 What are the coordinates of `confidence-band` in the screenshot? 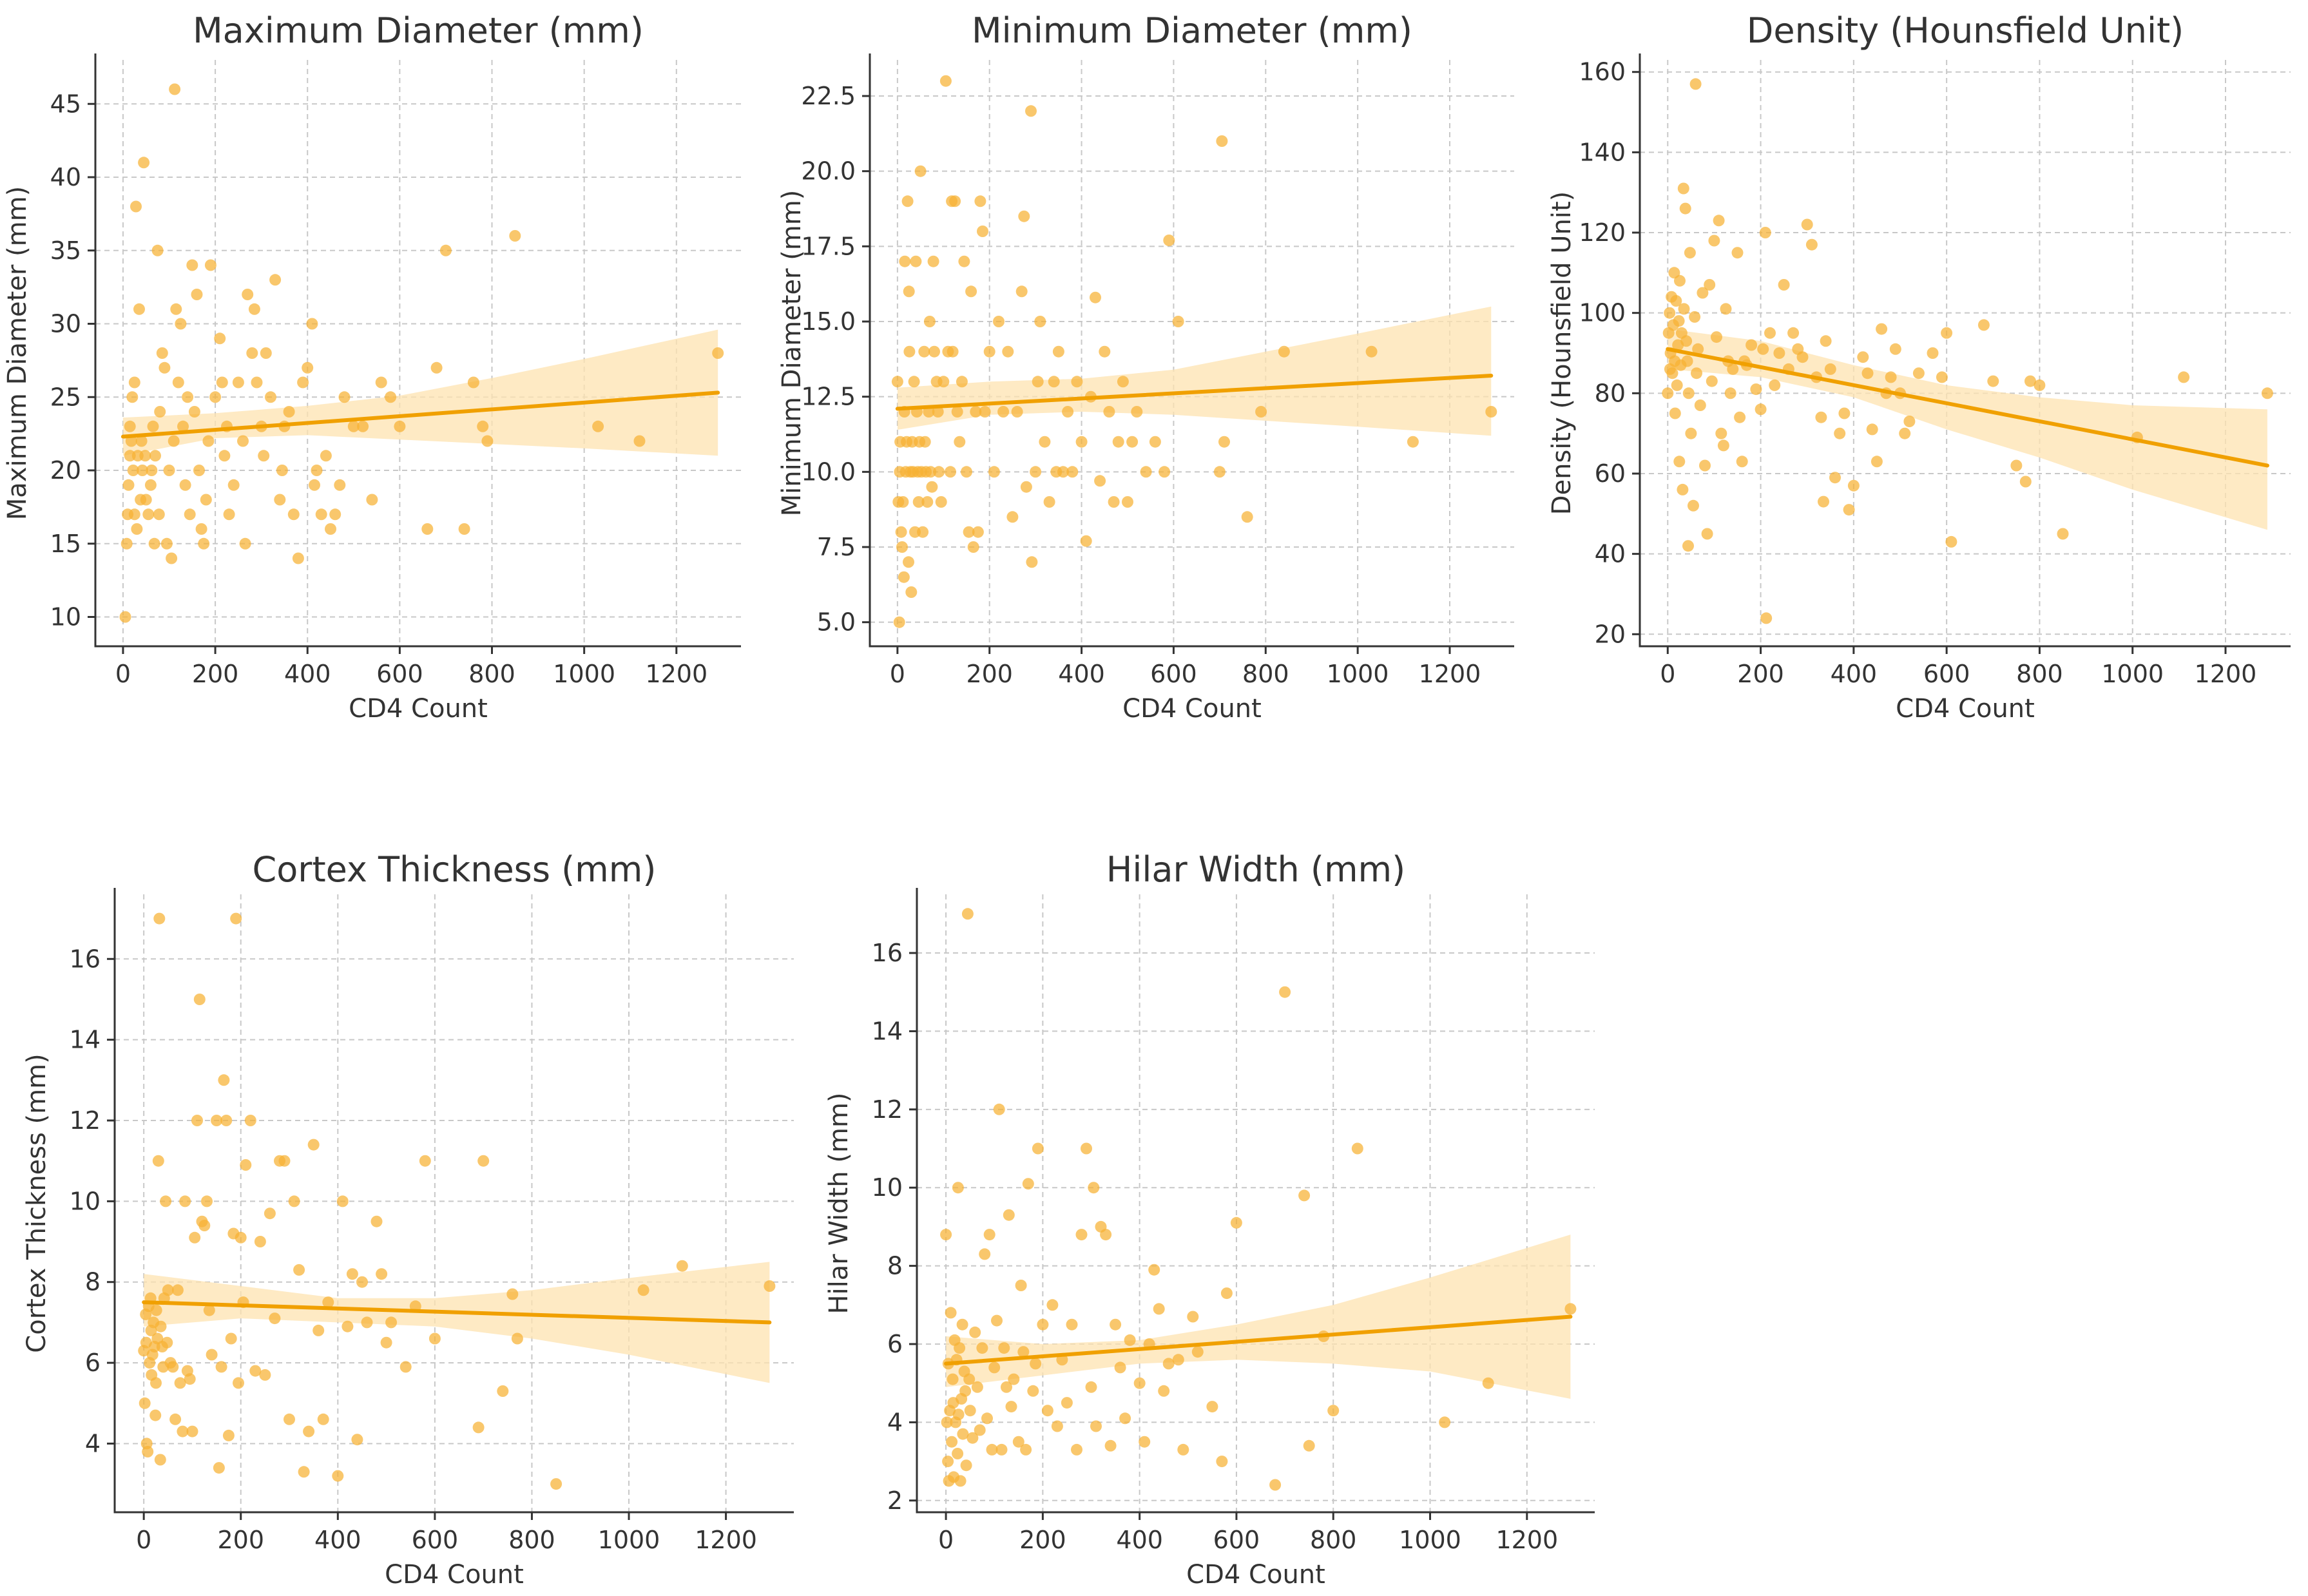 It's located at (1259, 1317).